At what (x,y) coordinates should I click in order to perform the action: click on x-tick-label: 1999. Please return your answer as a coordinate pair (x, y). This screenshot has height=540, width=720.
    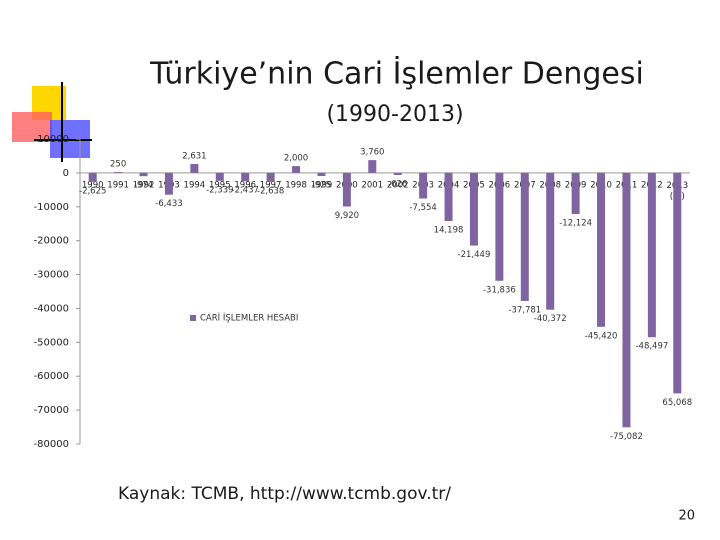
    Looking at the image, I should click on (322, 185).